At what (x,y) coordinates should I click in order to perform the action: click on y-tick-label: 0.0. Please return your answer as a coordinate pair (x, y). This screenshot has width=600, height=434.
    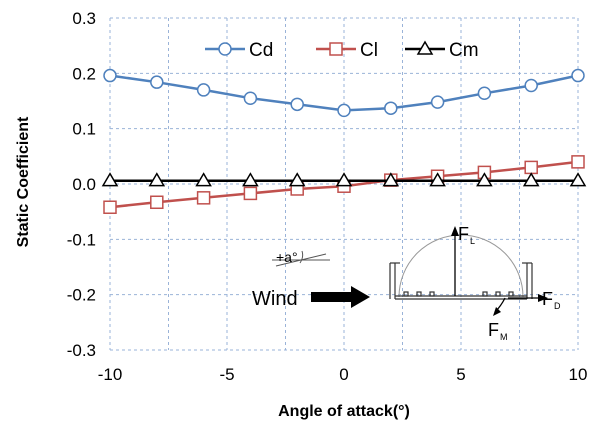
    Looking at the image, I should click on (84, 184).